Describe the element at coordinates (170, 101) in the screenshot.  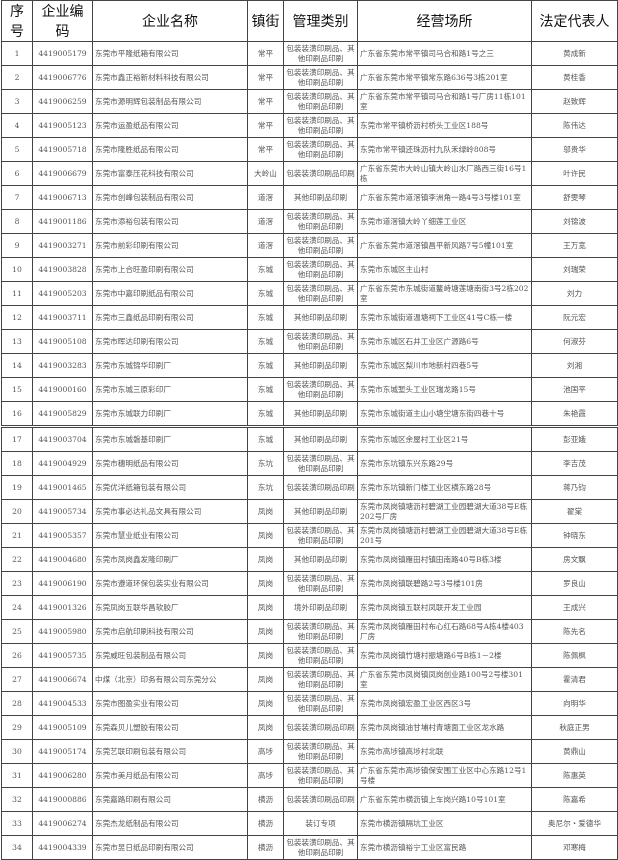
I see `cell-name: 东莞市源明辉包装制品有限公司` at that location.